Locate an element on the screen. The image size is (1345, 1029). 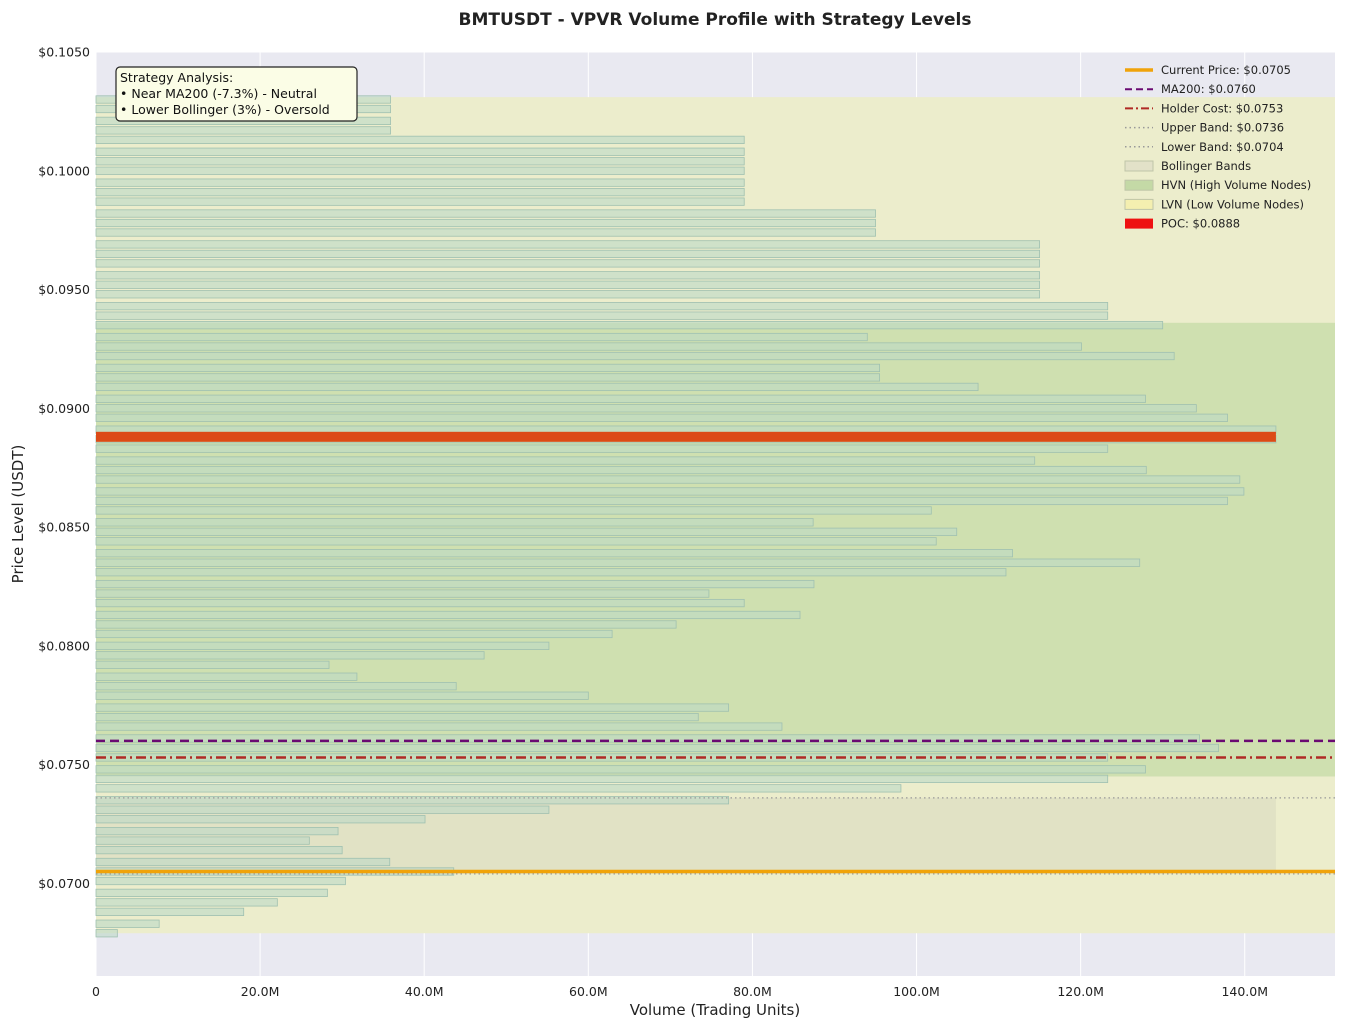
legend-label-current: Current Price: $0.0705 is located at coordinates (1226, 70).